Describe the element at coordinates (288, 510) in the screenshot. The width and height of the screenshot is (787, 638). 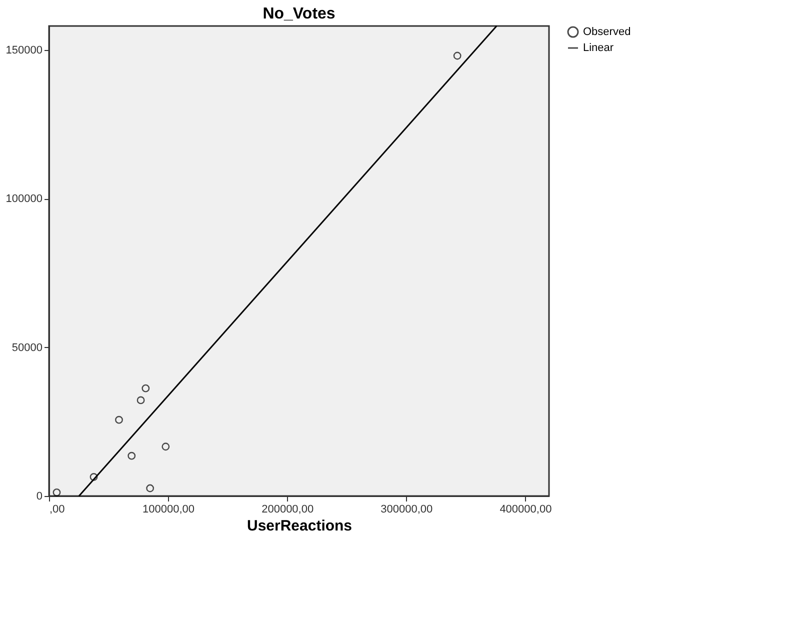
I see `x-tick-label: 200000,00` at that location.